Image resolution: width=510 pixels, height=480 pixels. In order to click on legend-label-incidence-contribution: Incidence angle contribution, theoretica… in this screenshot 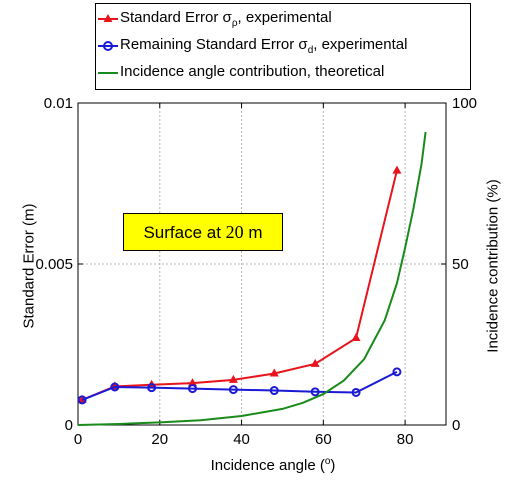, I will do `click(252, 71)`.